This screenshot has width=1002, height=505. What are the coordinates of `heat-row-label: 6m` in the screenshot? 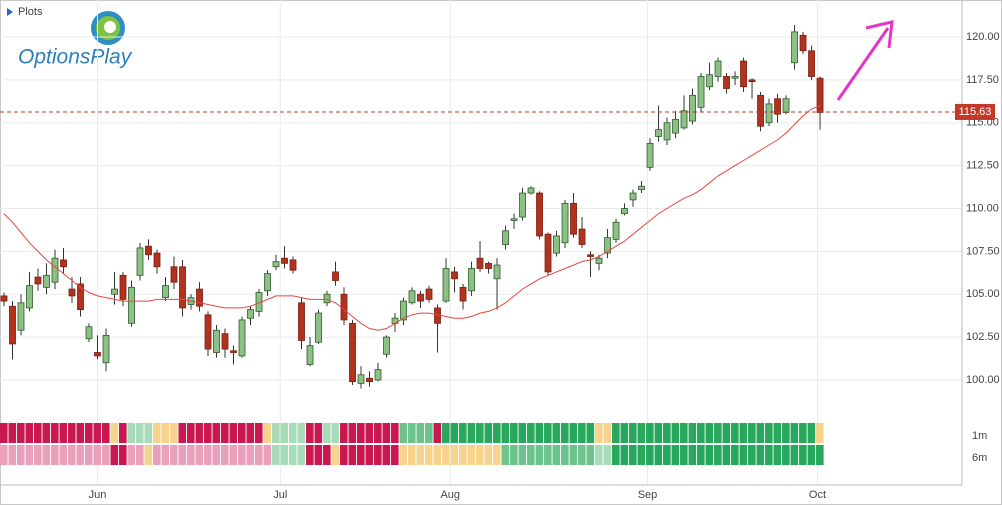 It's located at (979, 458).